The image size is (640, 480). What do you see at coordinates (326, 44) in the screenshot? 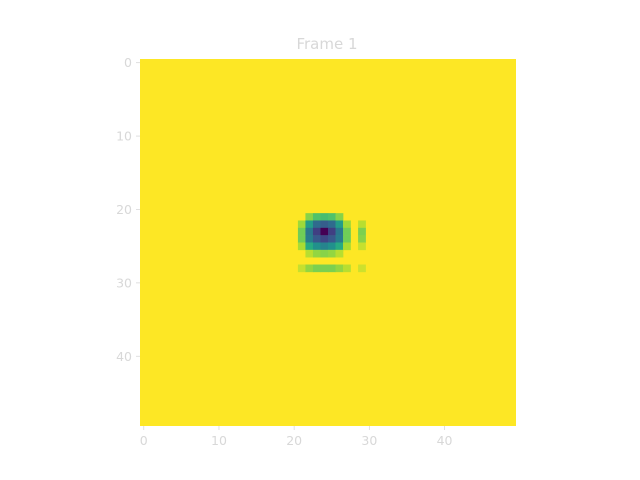
I see `chart-title: Frame 1` at bounding box center [326, 44].